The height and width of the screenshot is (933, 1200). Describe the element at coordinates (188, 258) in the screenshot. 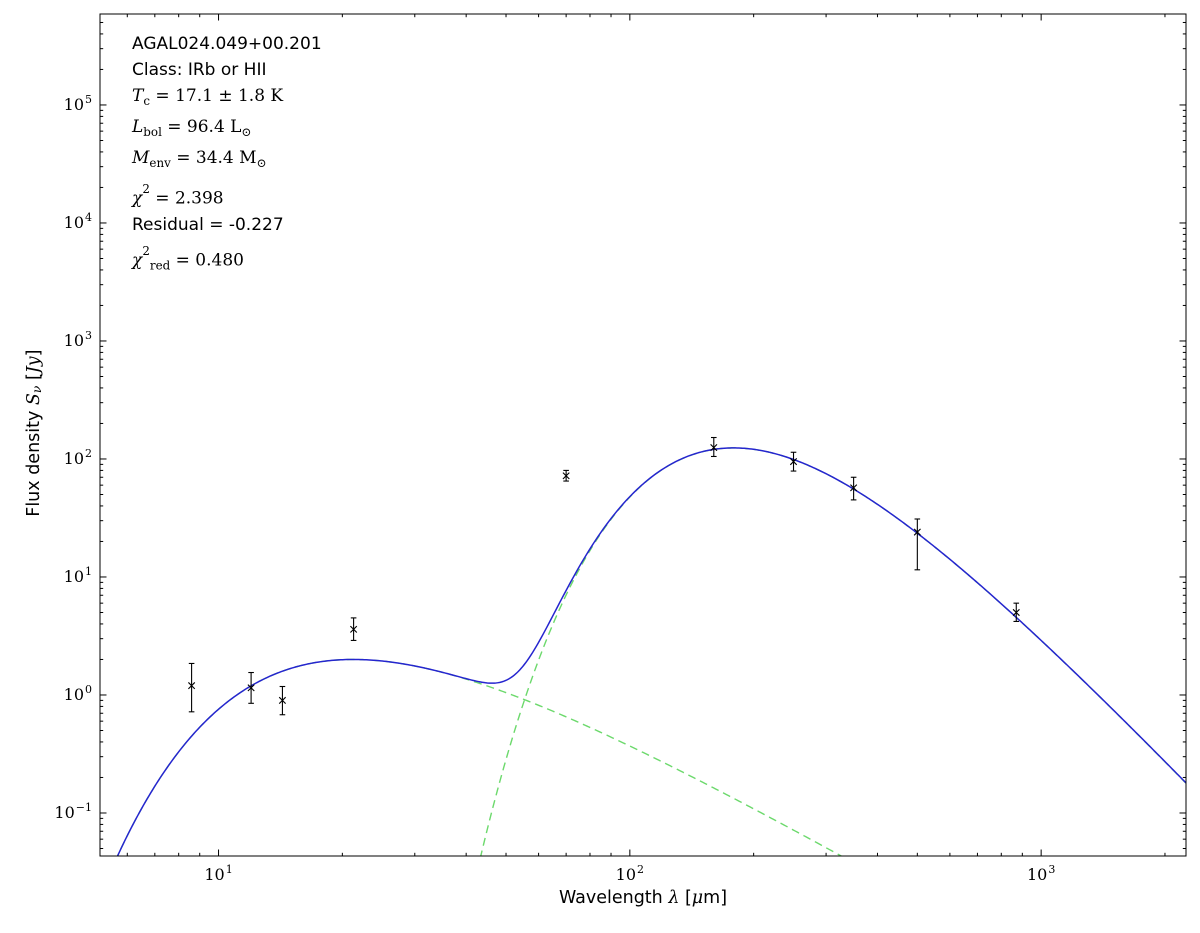

I see `annotation-line: χ2red = 0.480` at that location.